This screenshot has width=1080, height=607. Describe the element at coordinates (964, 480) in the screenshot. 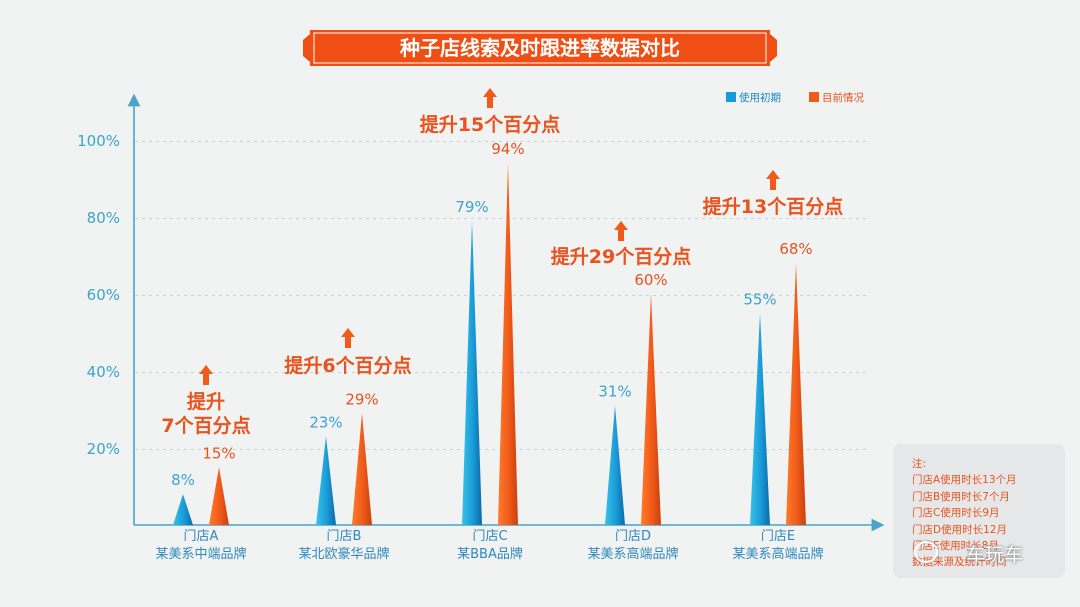

I see `note-line: 门店A使用时长13个月` at that location.